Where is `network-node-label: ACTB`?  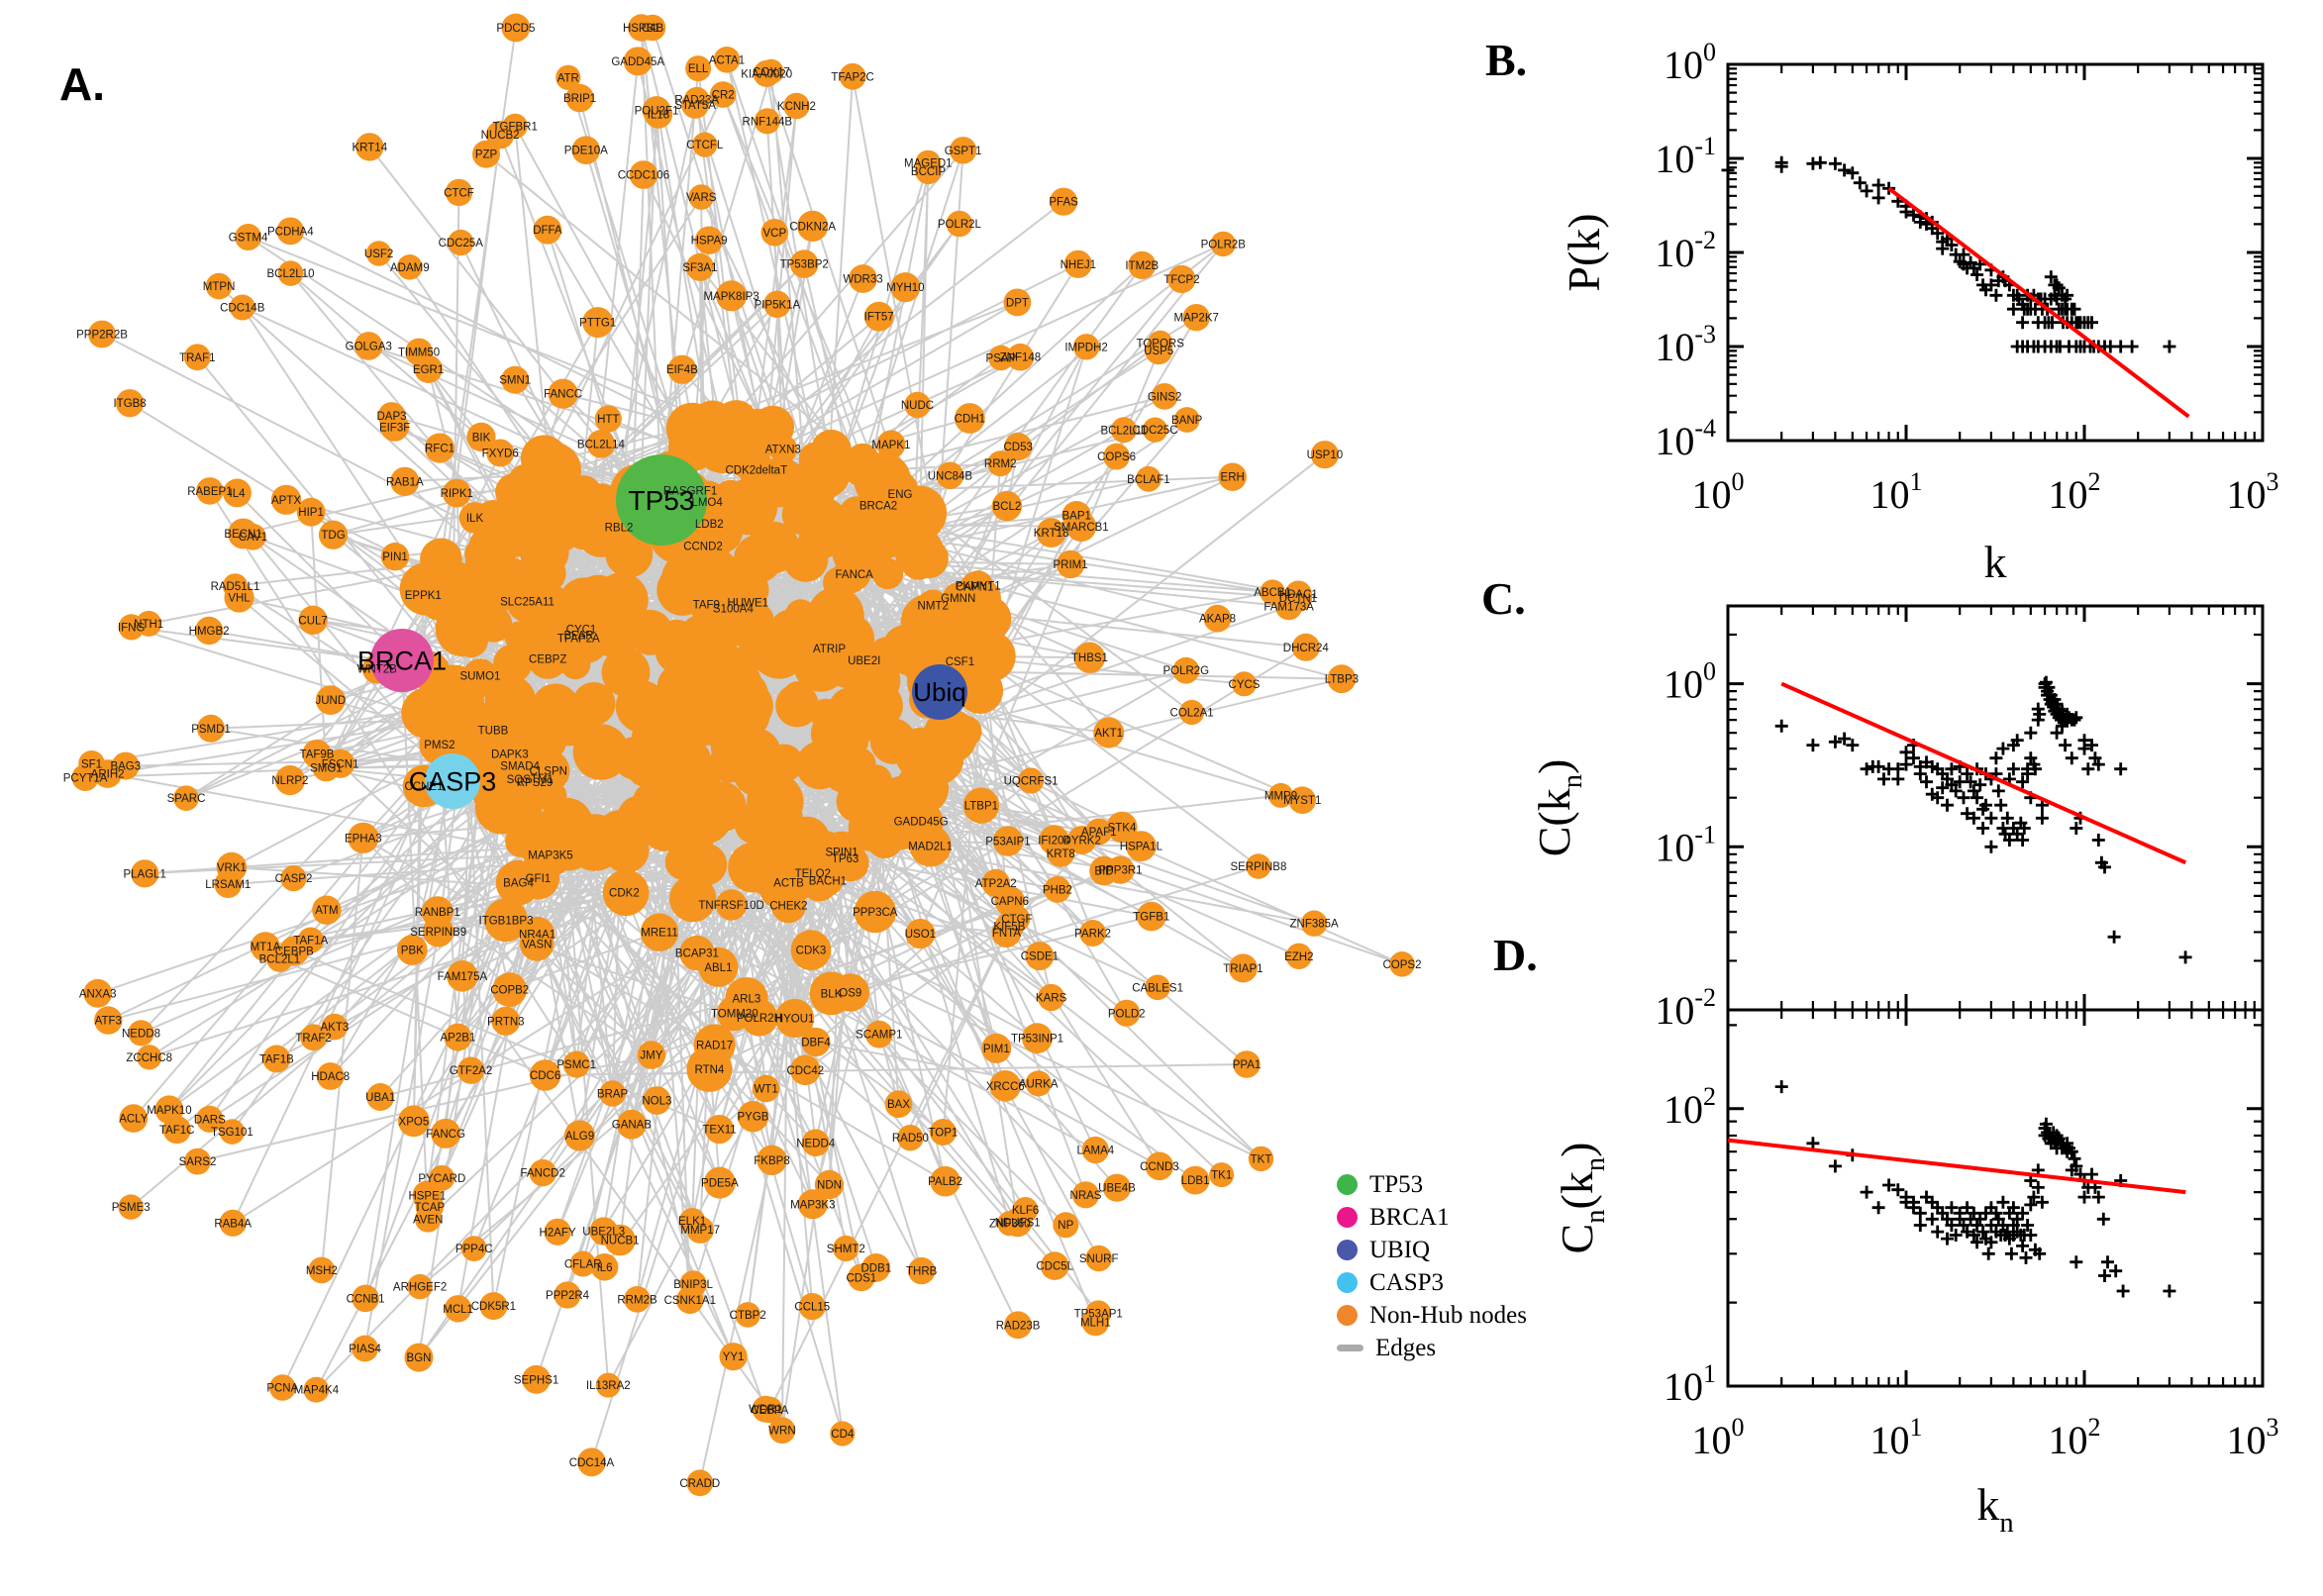
network-node-label: ACTB is located at coordinates (788, 884).